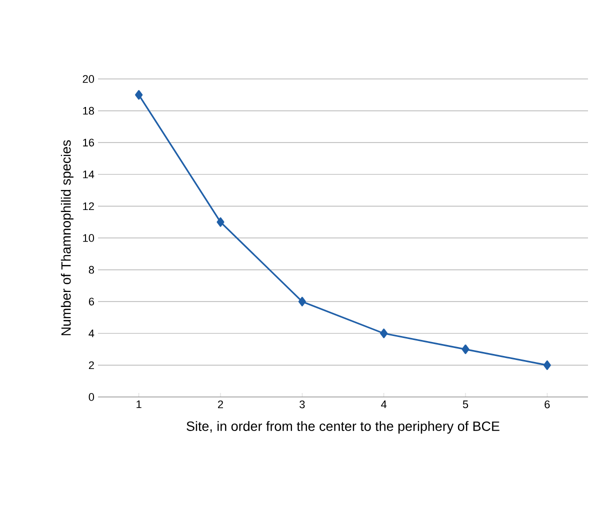 The height and width of the screenshot is (514, 604). Describe the element at coordinates (88, 110) in the screenshot. I see `y-tick-label: 18` at that location.